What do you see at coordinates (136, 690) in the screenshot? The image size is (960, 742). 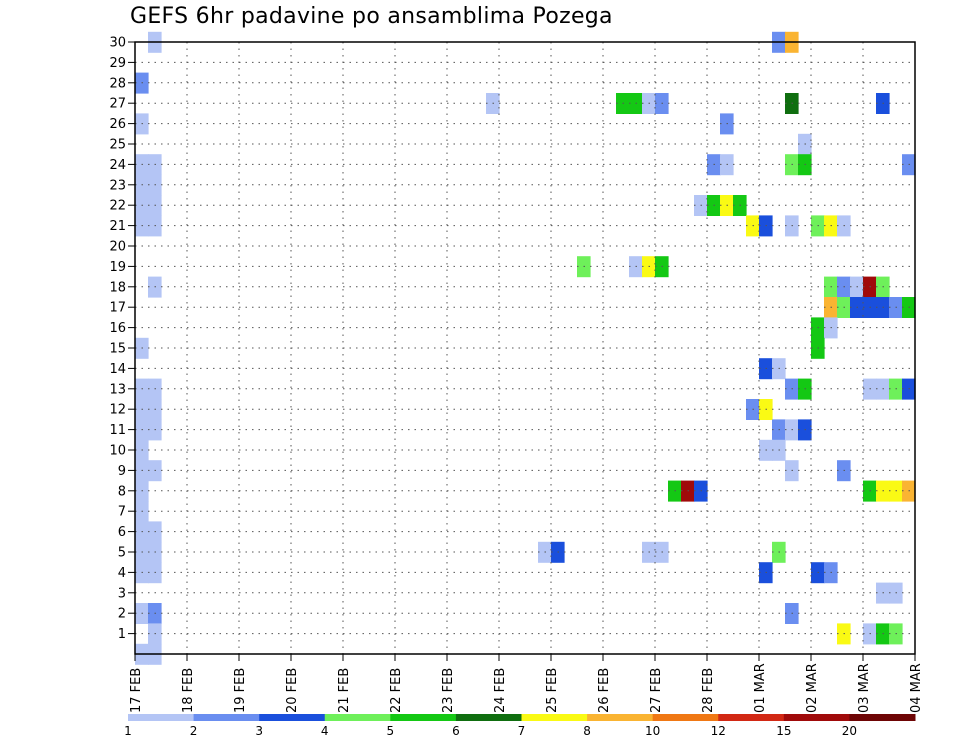 I see `x-tick-label: 17 FEB` at bounding box center [136, 690].